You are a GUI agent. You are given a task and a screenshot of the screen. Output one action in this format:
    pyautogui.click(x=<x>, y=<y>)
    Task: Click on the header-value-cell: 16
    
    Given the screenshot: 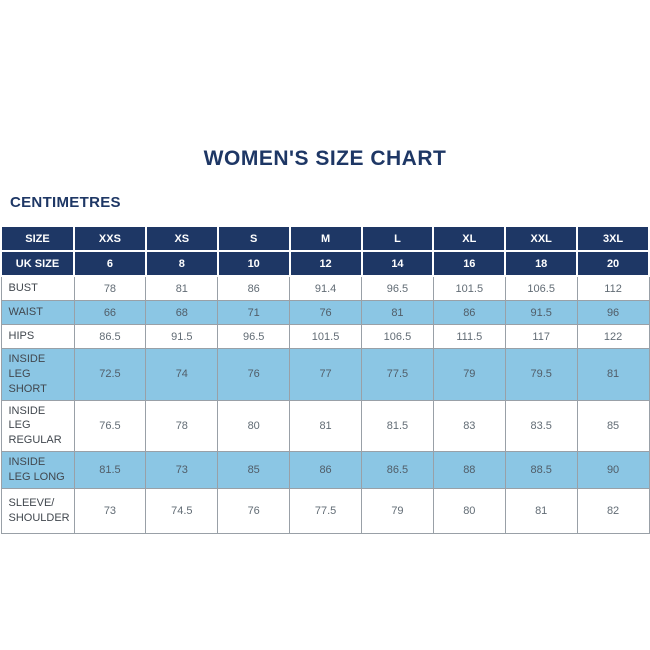 What is the action you would take?
    pyautogui.click(x=469, y=263)
    